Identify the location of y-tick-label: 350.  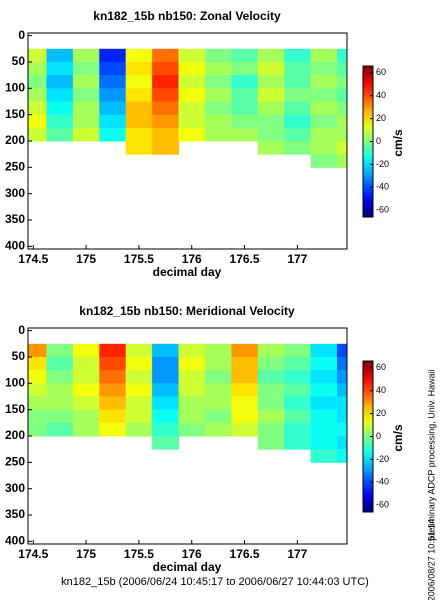
(15, 219).